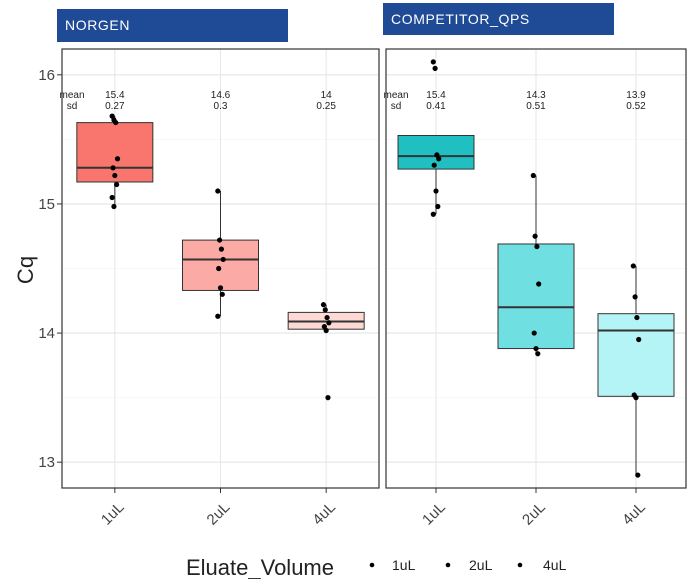 The width and height of the screenshot is (697, 579). Describe the element at coordinates (260, 567) in the screenshot. I see `legend-title: Eluate_Volume` at that location.